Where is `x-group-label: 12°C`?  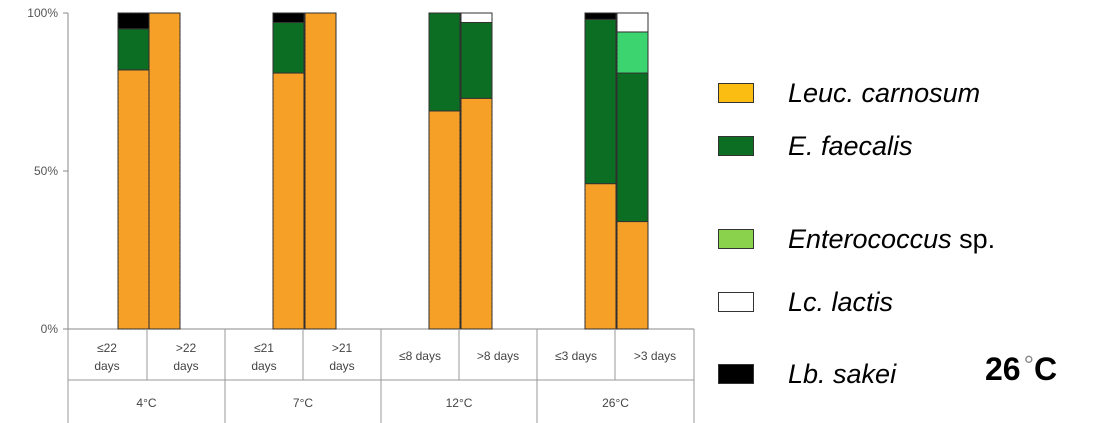
x-group-label: 12°C is located at coordinates (459, 403).